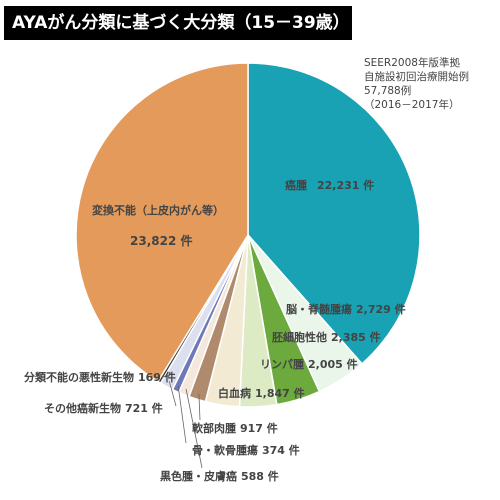 The image size is (500, 500). What do you see at coordinates (235, 428) in the screenshot?
I see `slice-label-soft-tissue: 軟部肉腫 917 件` at bounding box center [235, 428].